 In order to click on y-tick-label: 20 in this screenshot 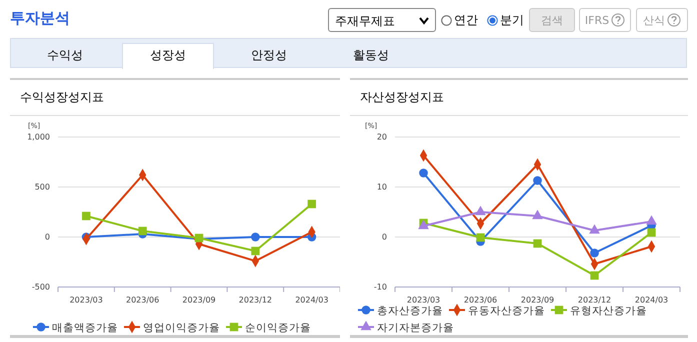, I will do `click(381, 137)`.